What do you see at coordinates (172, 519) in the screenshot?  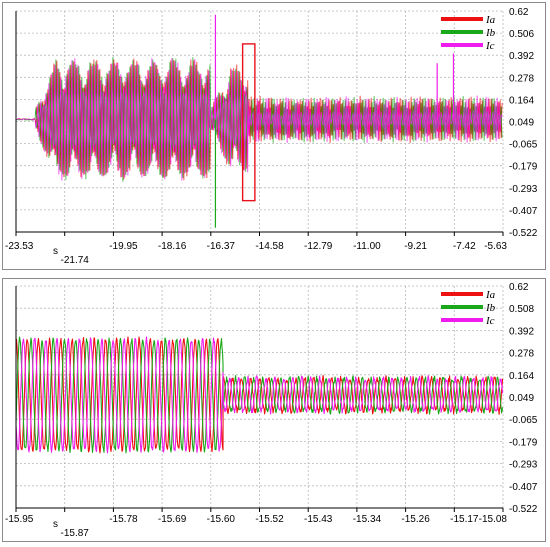 I see `x-tick-label: -15.69` at bounding box center [172, 519].